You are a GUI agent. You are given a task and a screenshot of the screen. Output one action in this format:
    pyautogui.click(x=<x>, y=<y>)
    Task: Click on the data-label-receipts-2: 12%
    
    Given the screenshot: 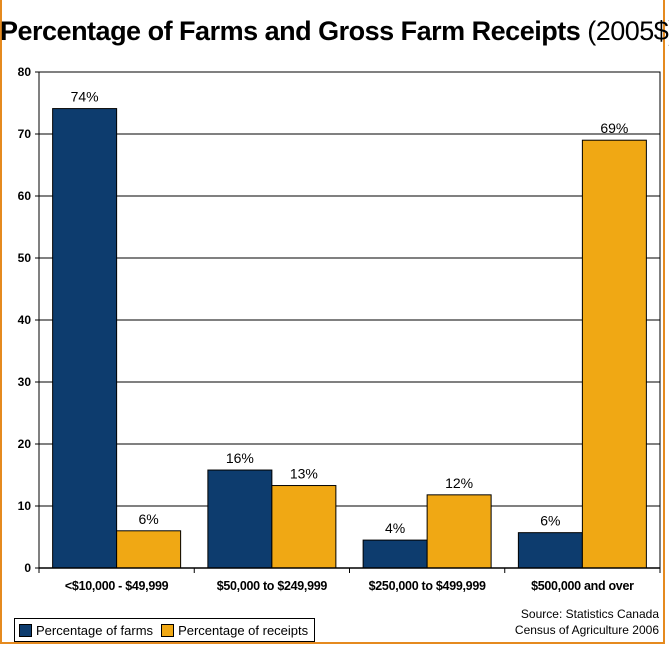 What is the action you would take?
    pyautogui.click(x=459, y=483)
    